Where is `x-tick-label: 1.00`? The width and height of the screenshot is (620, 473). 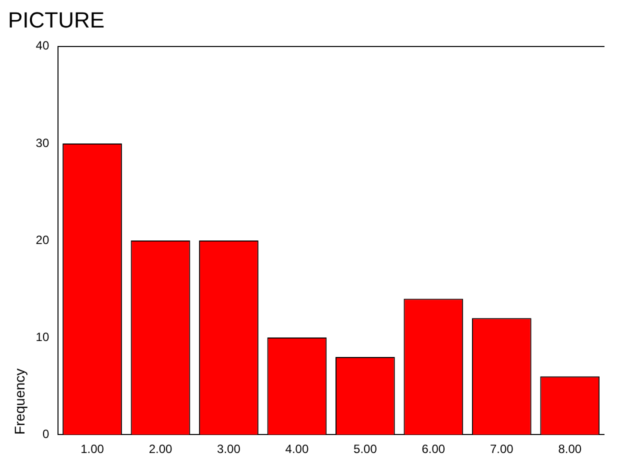 x-tick-label: 1.00 is located at coordinates (92, 449).